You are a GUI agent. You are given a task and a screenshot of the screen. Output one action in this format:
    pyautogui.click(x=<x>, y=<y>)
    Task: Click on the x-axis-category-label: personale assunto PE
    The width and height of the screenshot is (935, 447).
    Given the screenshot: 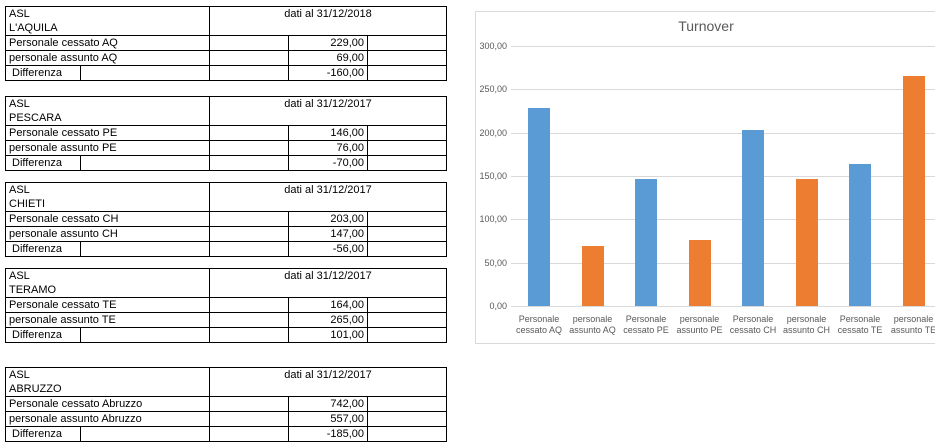 What is the action you would take?
    pyautogui.click(x=699, y=324)
    